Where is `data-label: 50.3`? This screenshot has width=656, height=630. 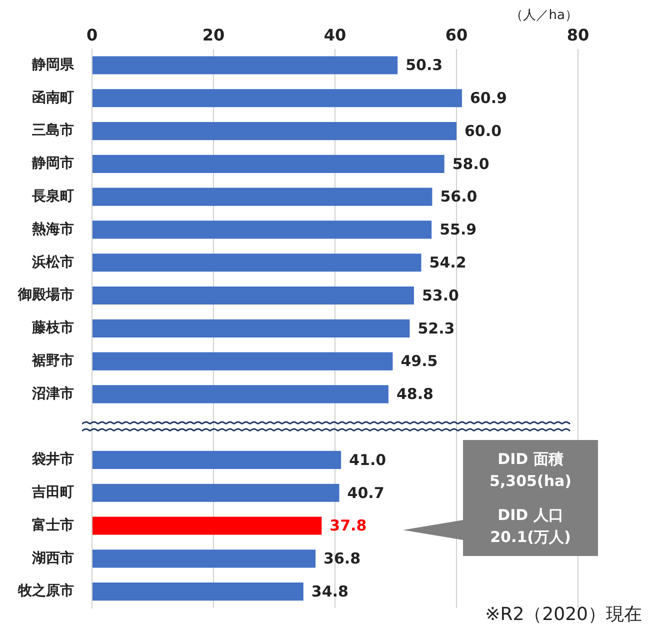
data-label: 50.3 is located at coordinates (424, 65).